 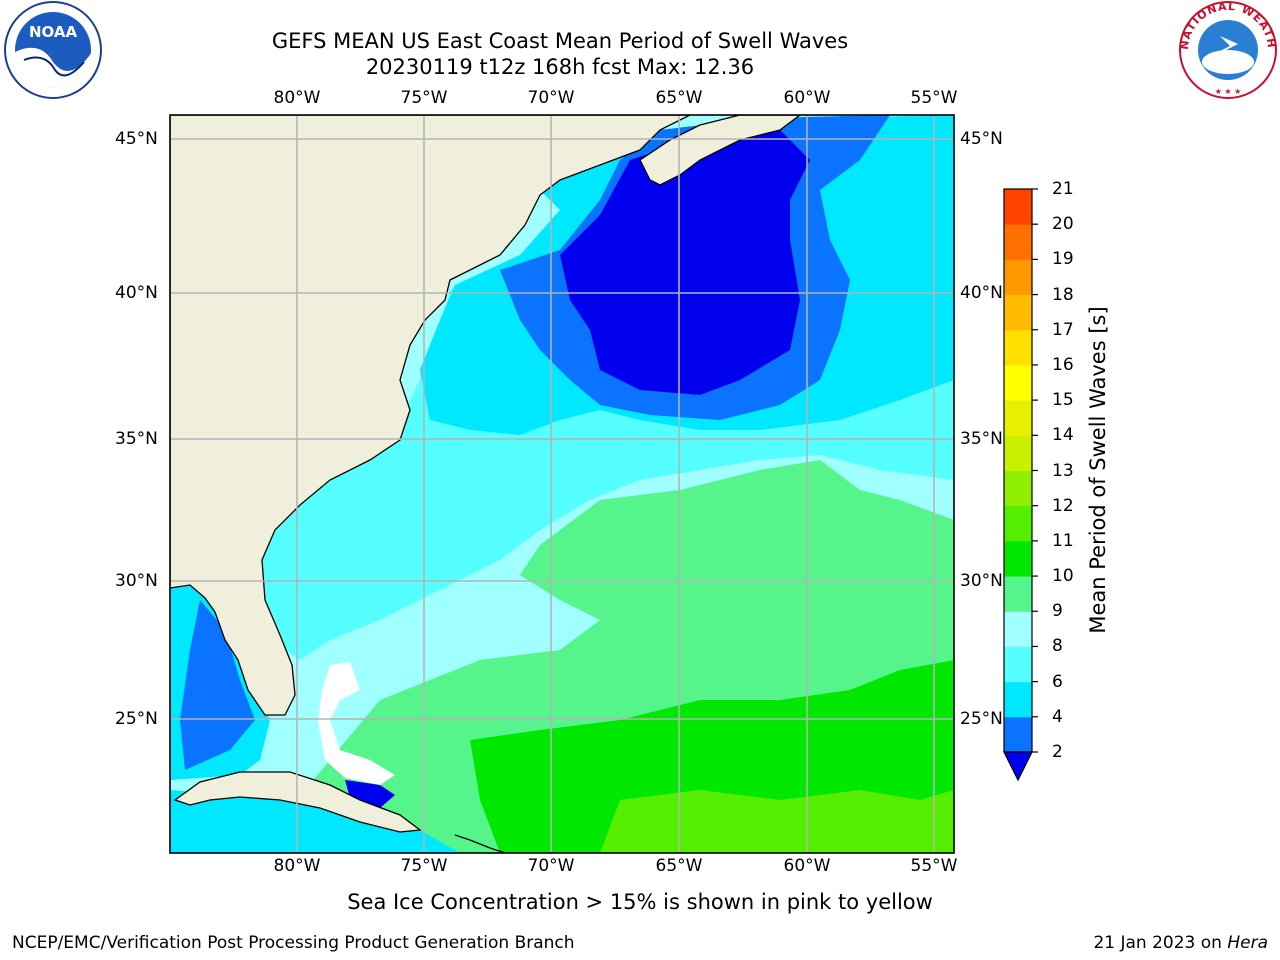 What do you see at coordinates (1063, 470) in the screenshot?
I see `colorbar-label: 13` at bounding box center [1063, 470].